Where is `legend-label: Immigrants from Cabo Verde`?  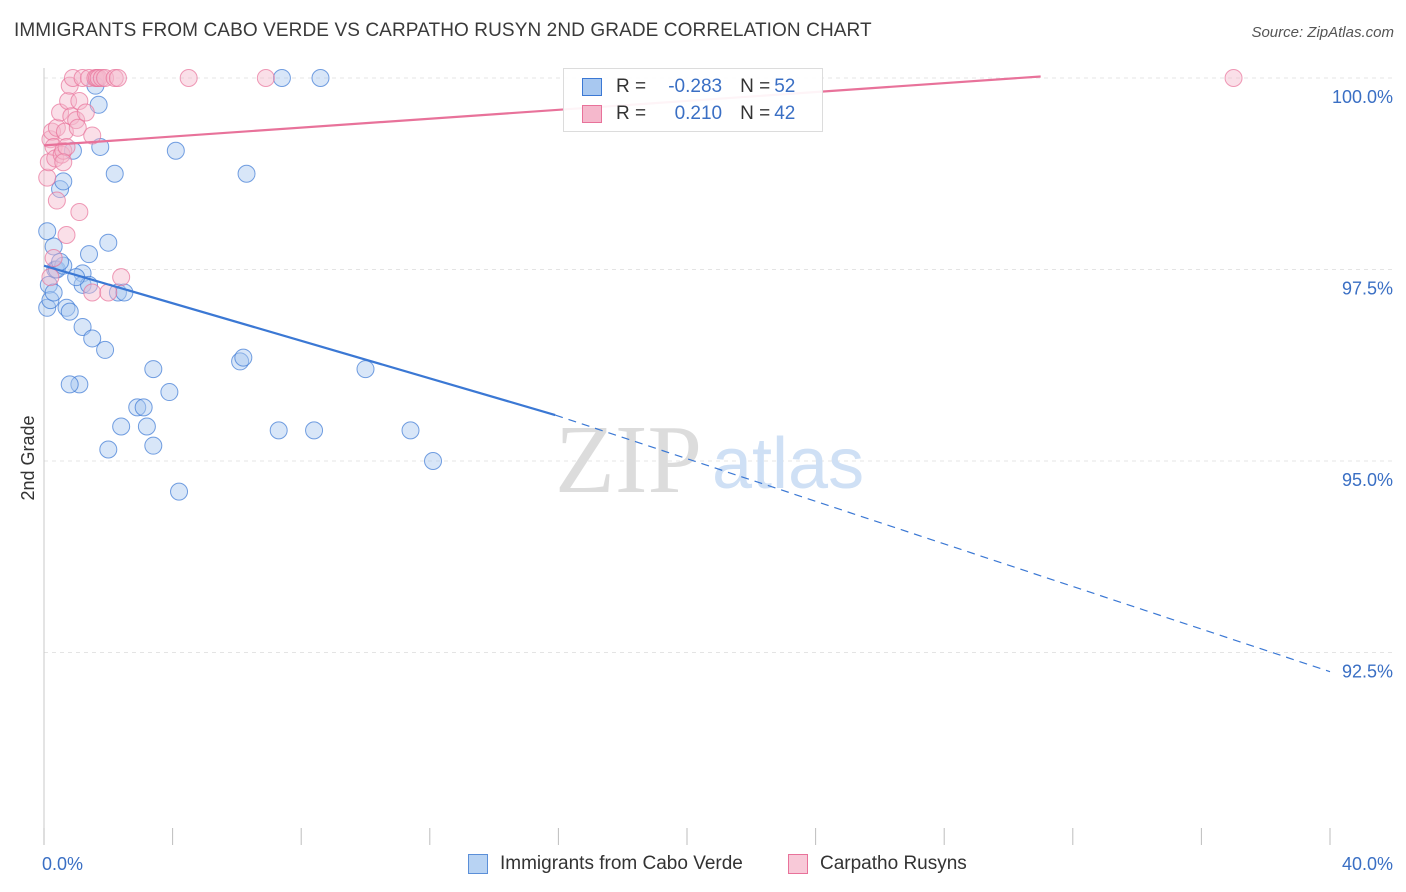 legend-label: Immigrants from Cabo Verde is located at coordinates (621, 863).